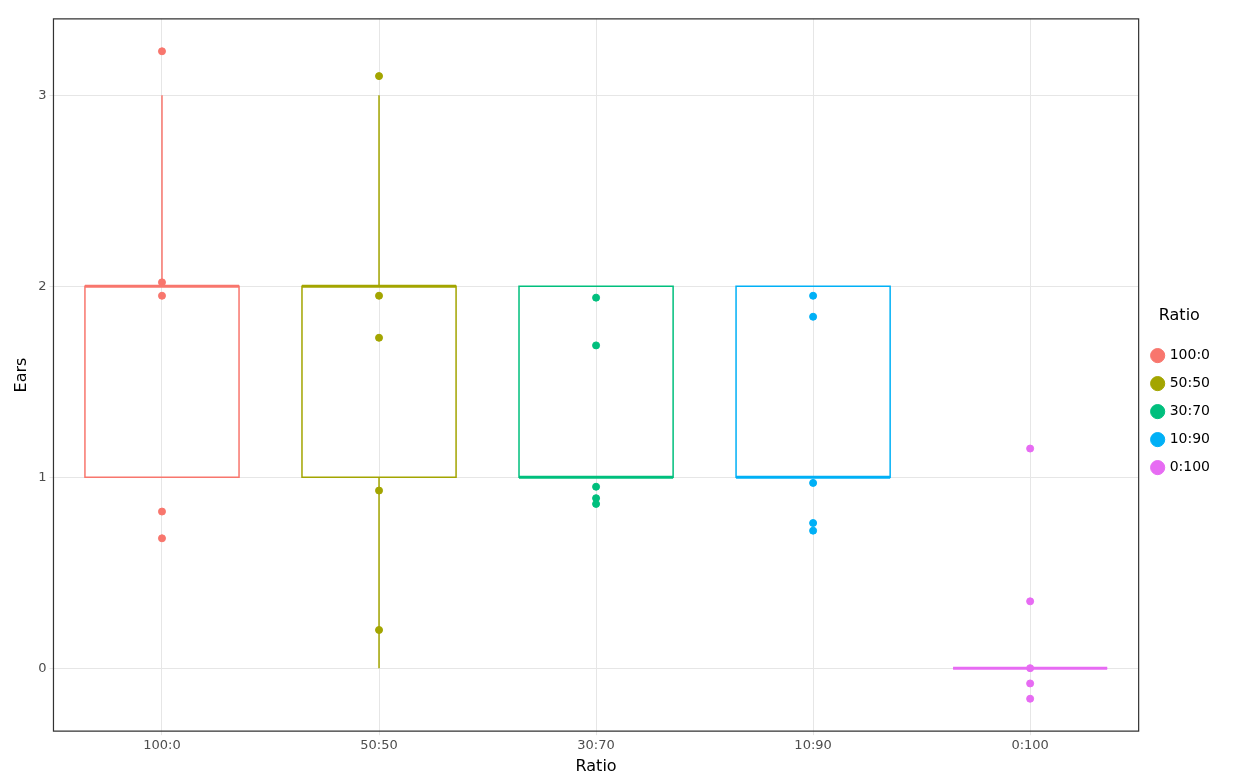 The height and width of the screenshot is (784, 1238). I want to click on x-tick-label: 30:70, so click(596, 745).